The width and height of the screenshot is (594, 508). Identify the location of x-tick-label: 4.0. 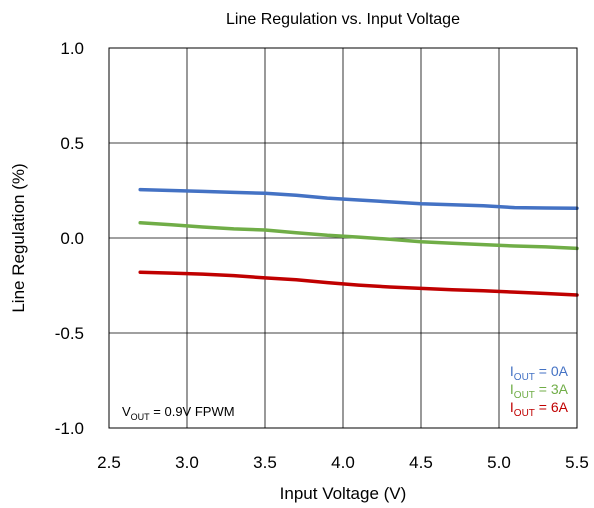
(343, 462).